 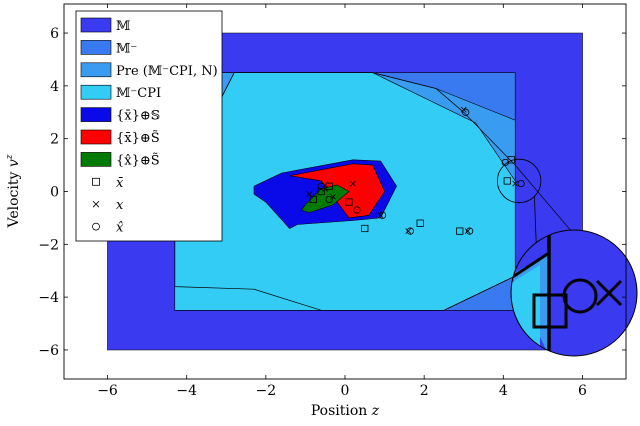 What do you see at coordinates (582, 391) in the screenshot?
I see `x-tick-label: 6` at bounding box center [582, 391].